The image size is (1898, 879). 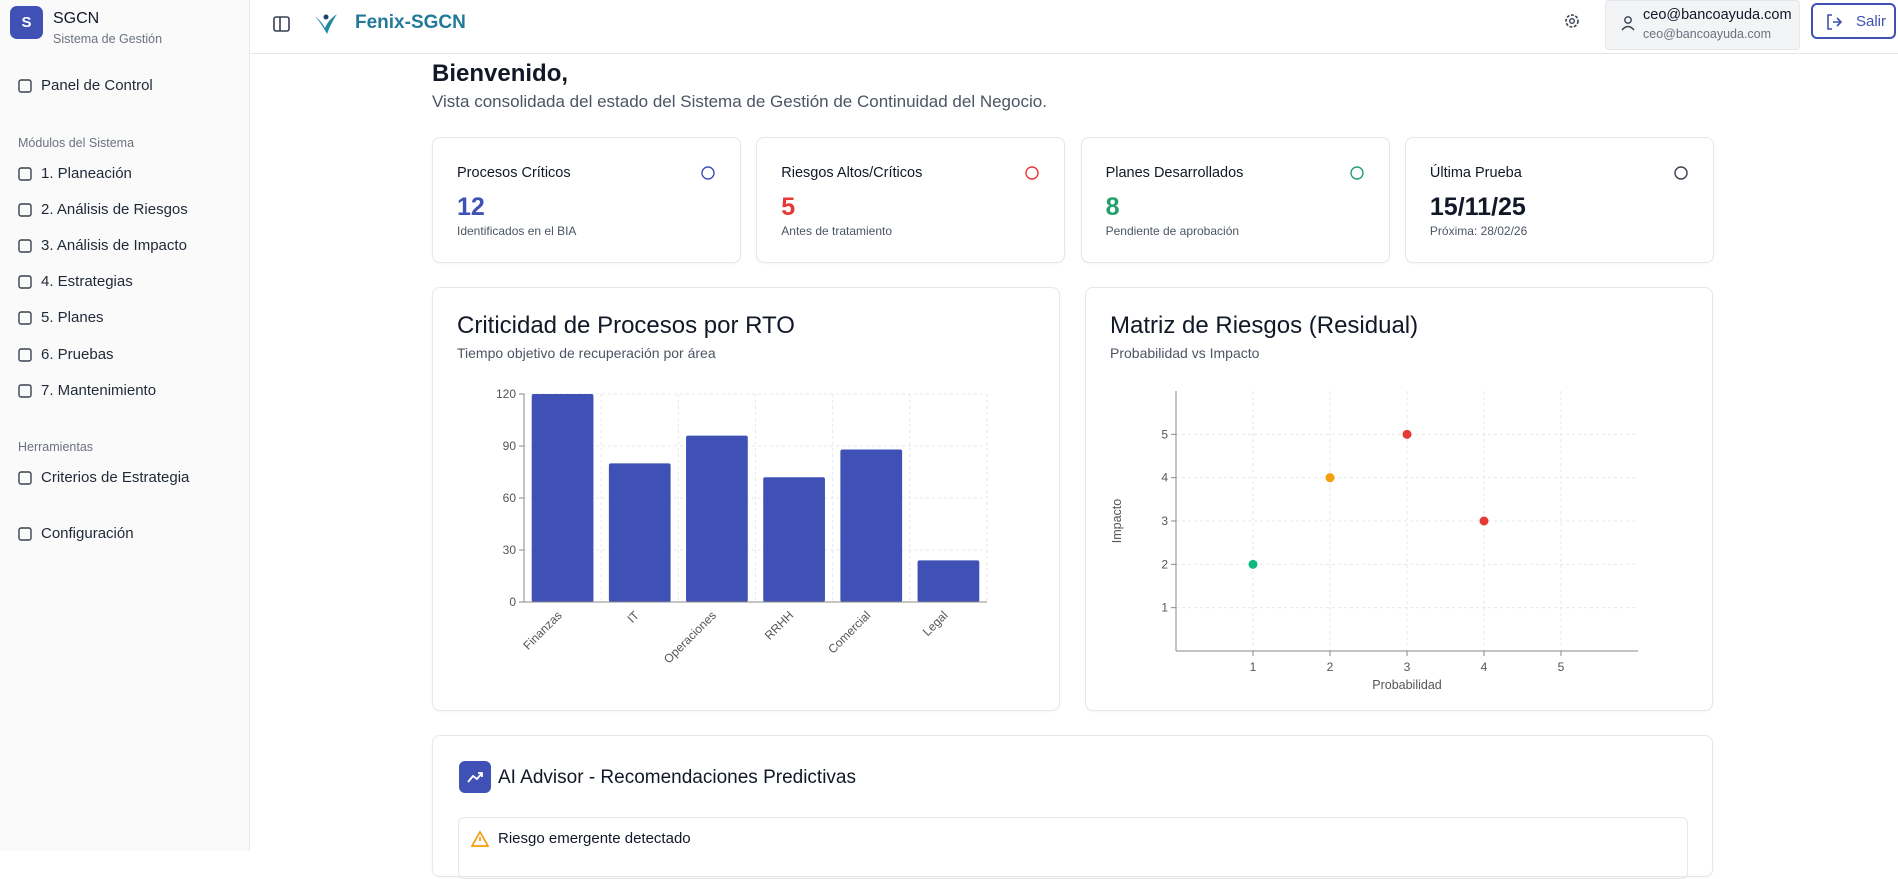 What do you see at coordinates (87, 533) in the screenshot?
I see `nav-item: Configuración` at bounding box center [87, 533].